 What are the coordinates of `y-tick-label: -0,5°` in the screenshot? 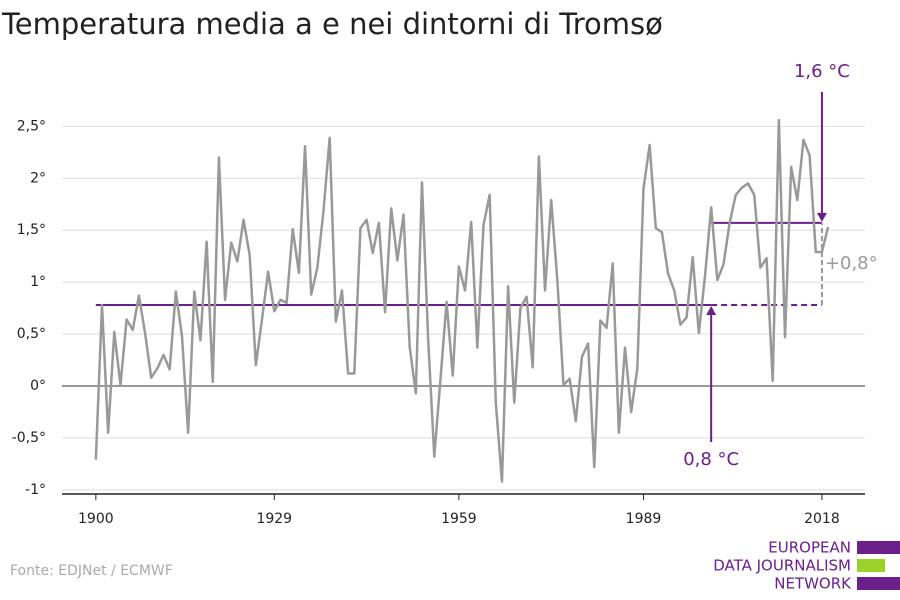 It's located at (29, 438).